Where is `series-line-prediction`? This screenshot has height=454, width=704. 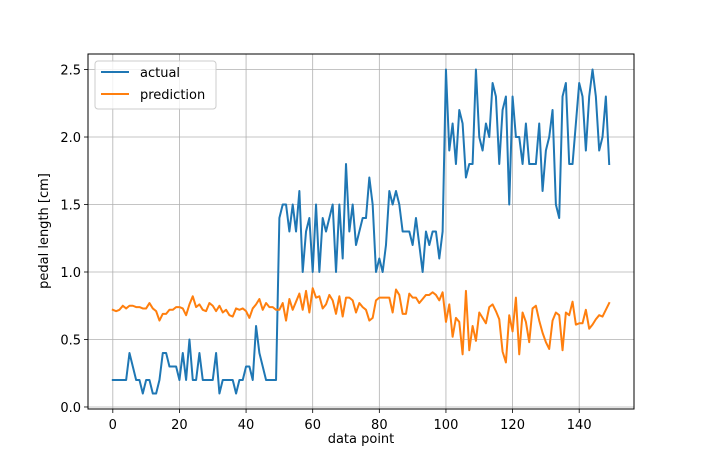 series-line-prediction is located at coordinates (361, 325).